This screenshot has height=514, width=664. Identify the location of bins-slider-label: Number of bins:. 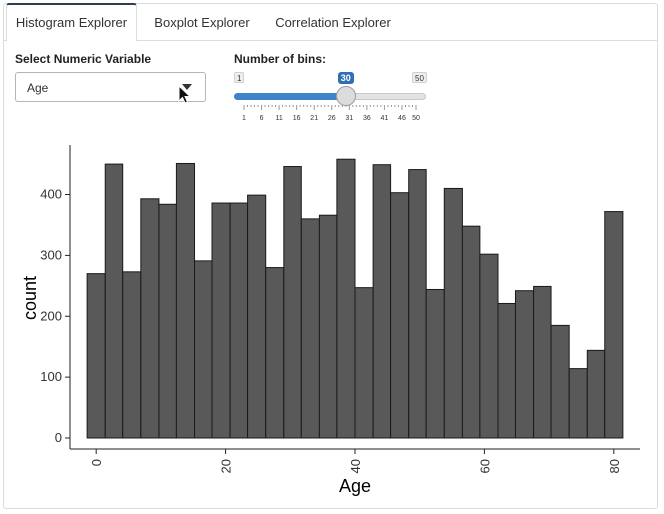
(280, 59).